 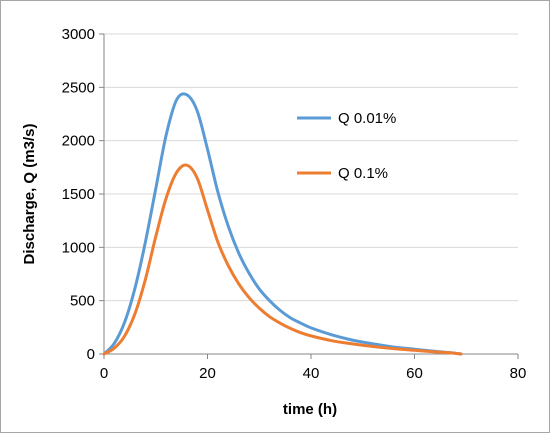 I want to click on x-tick-label: 0, so click(x=104, y=373).